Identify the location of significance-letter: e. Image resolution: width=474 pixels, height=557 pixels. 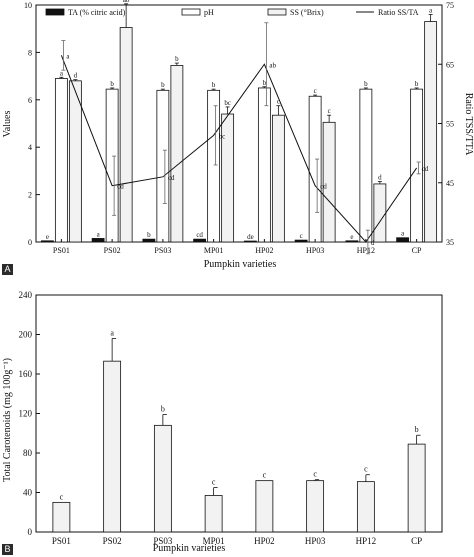
(351, 237).